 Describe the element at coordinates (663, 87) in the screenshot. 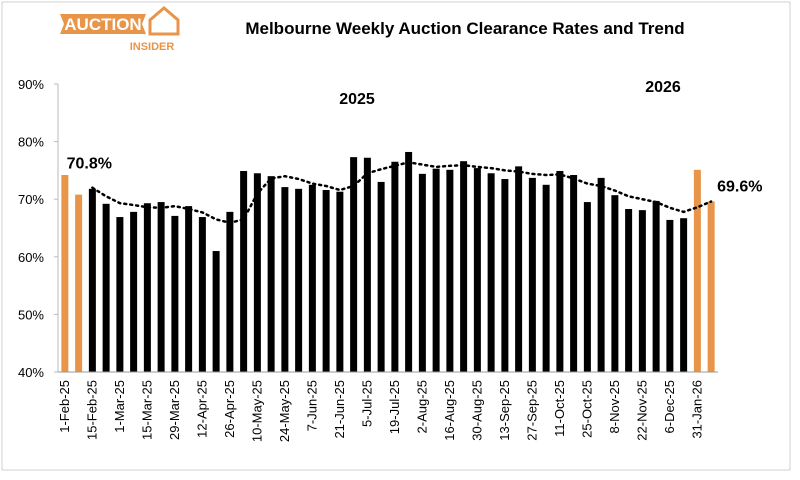

I see `year-label: 2026` at that location.